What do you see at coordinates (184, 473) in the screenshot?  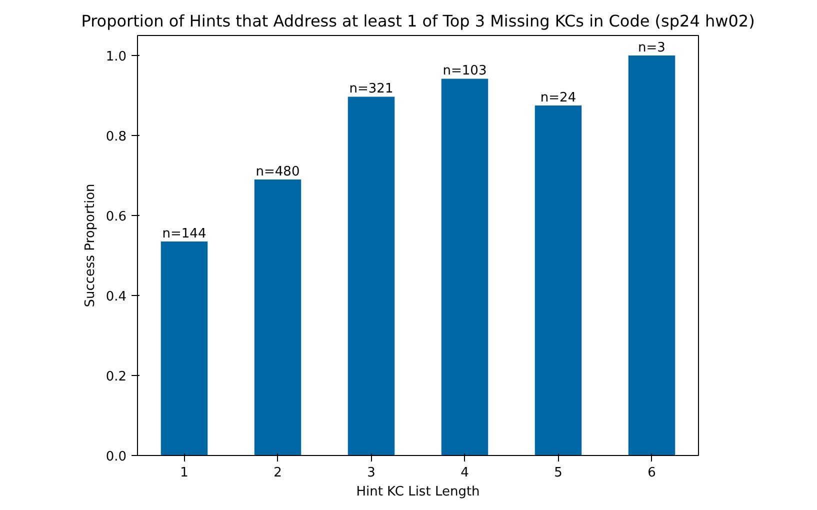 I see `x-tick-label: 1` at bounding box center [184, 473].